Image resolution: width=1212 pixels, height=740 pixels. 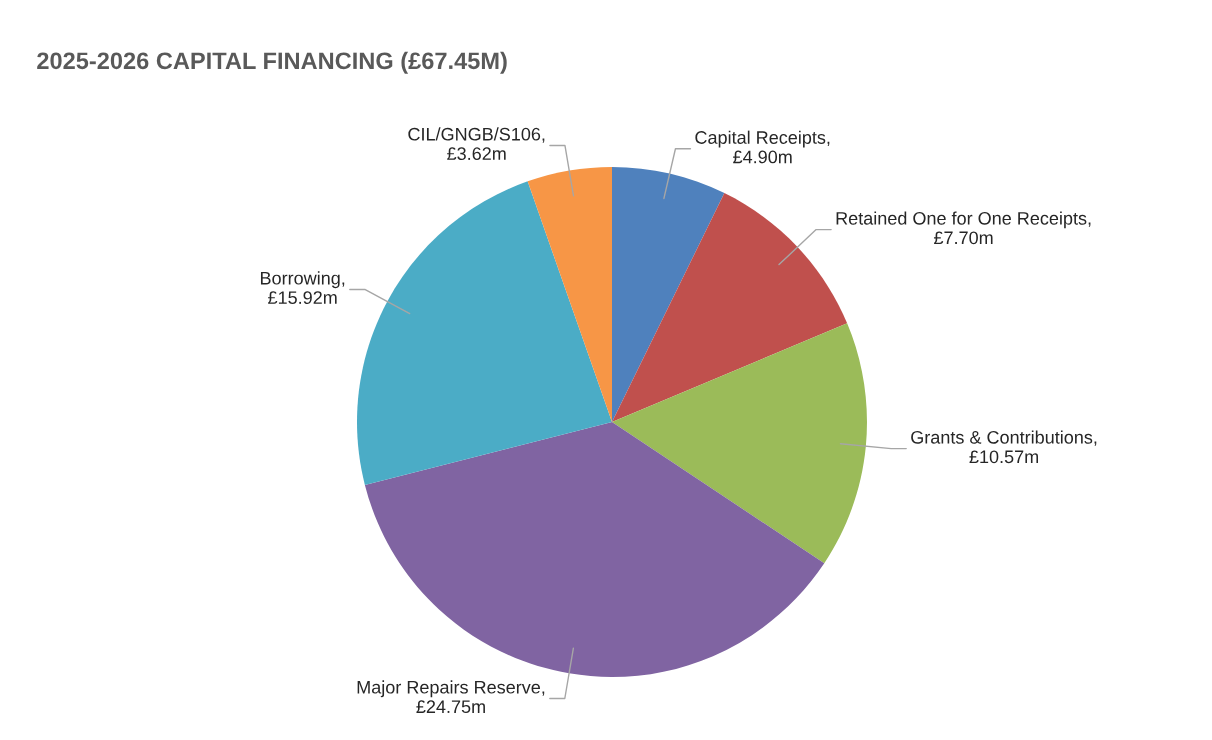 I want to click on slice-label: Capital Receipts, £4.90m, so click(x=762, y=147).